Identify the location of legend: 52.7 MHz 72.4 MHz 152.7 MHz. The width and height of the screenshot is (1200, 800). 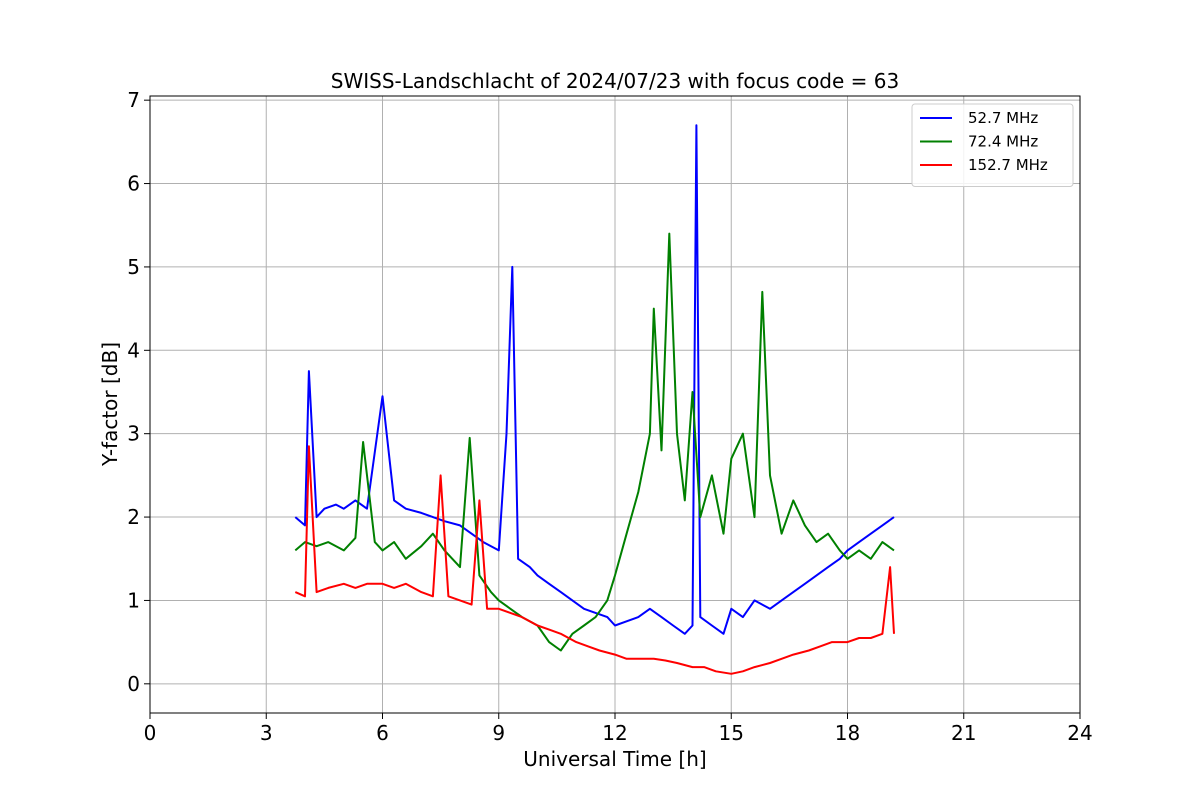
(992, 145).